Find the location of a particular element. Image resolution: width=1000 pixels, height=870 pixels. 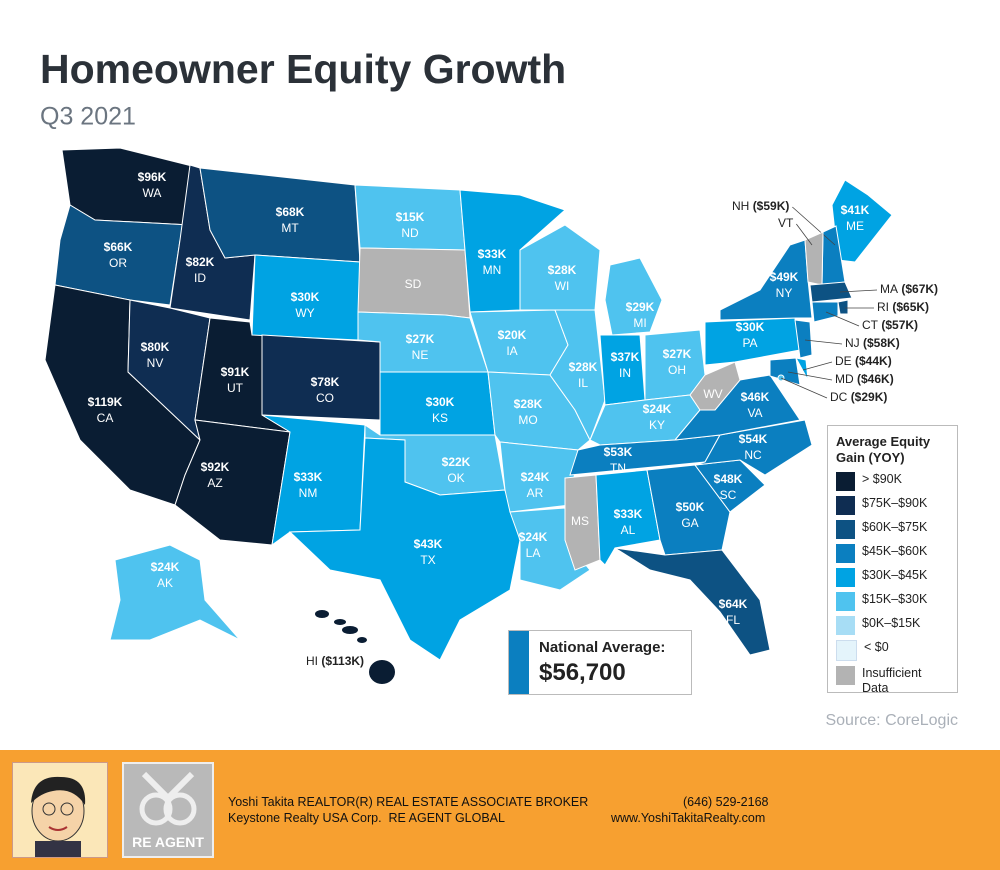

state-abbr: AR is located at coordinates (535, 493).